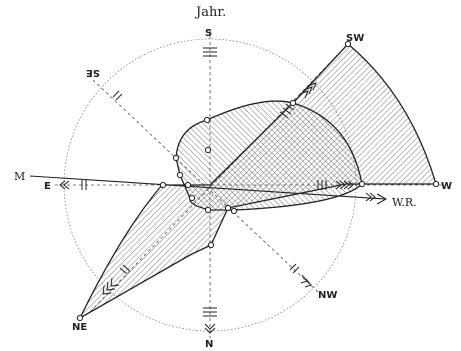 Image resolution: width=461 pixels, height=351 pixels. What do you see at coordinates (269, 155) in the screenshot?
I see `inner-wind-blob` at bounding box center [269, 155].